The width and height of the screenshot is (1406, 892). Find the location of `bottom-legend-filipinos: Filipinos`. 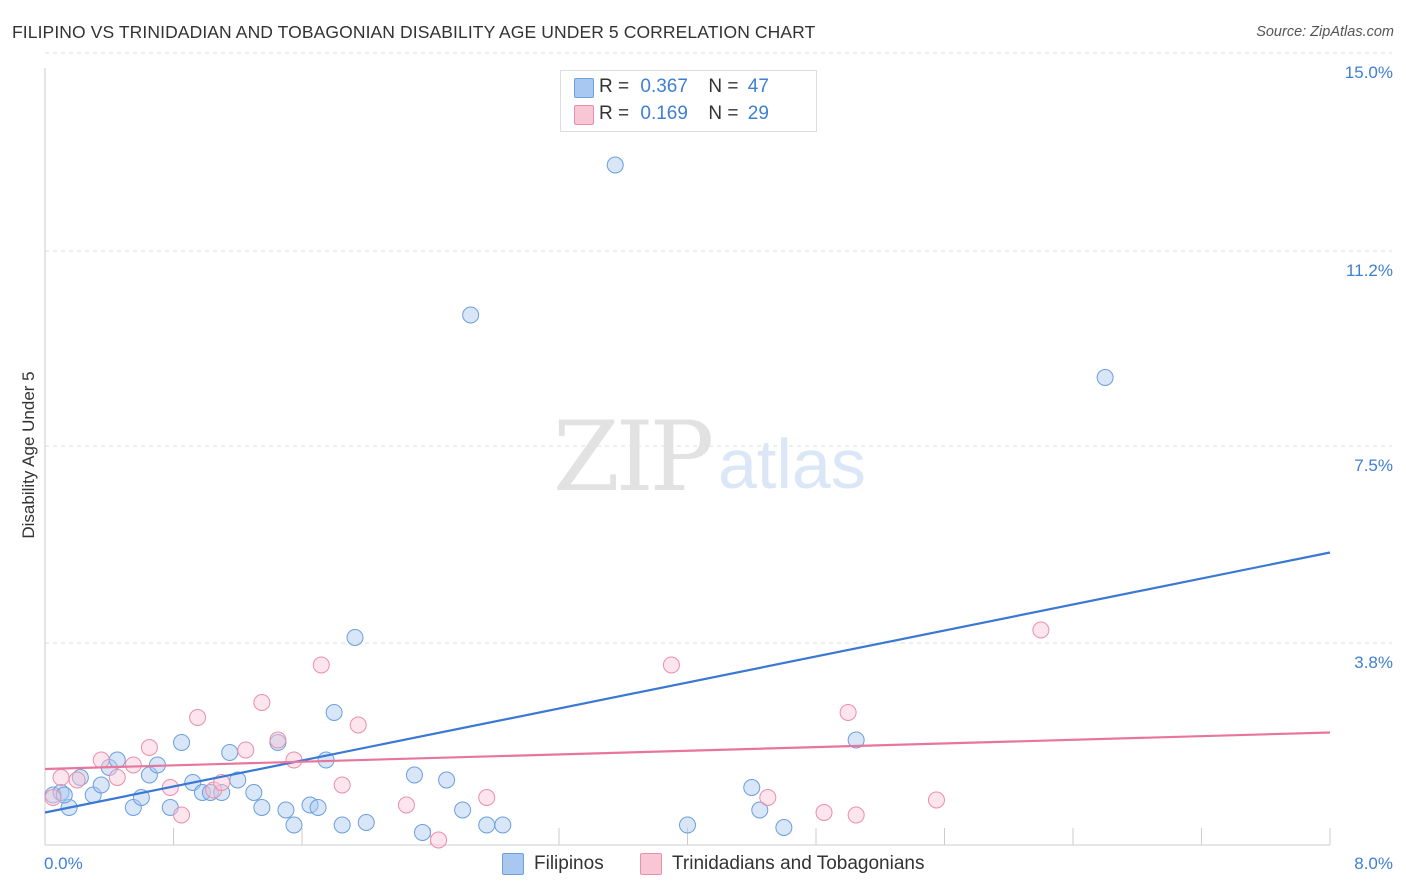

bottom-legend-filipinos: Filipinos is located at coordinates (553, 864).